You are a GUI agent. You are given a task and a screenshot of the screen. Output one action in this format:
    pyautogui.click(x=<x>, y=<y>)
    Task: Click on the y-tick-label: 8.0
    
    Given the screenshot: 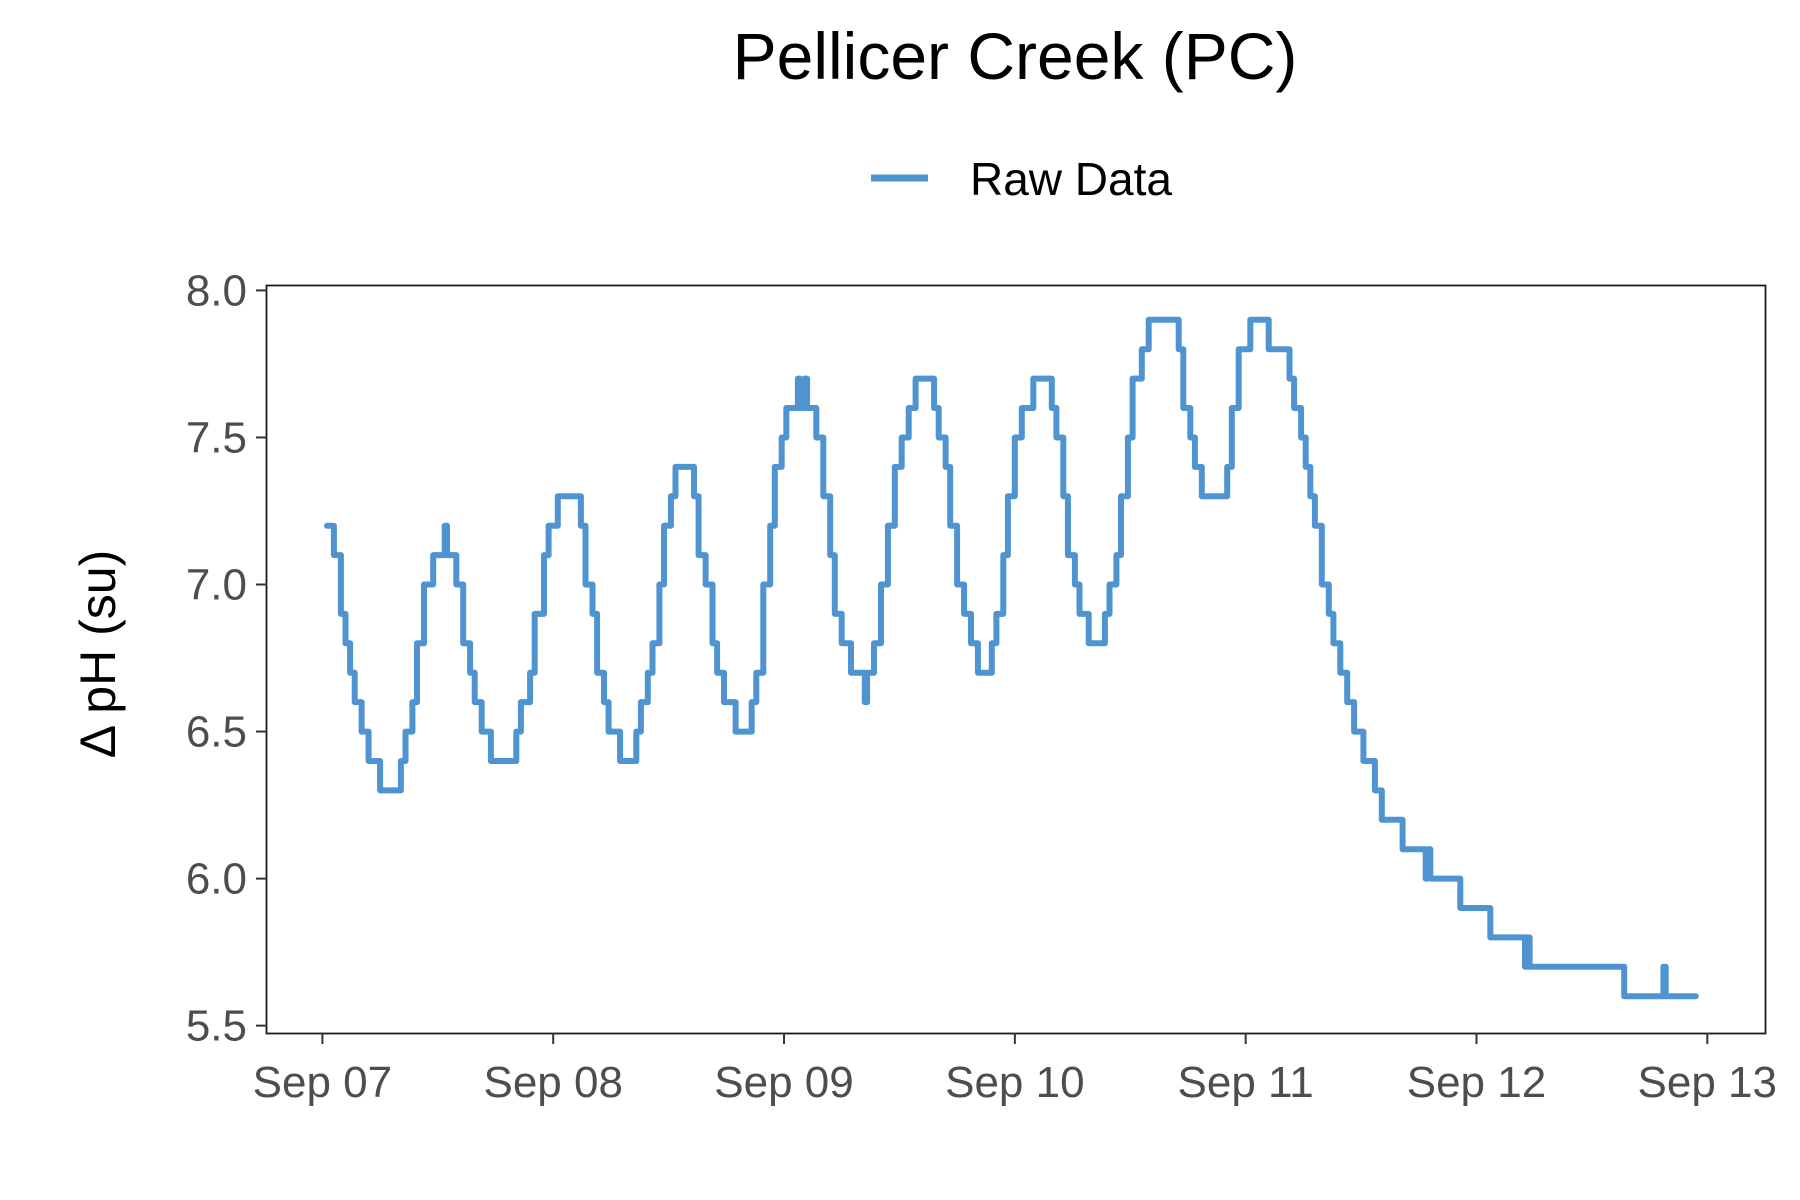 What is the action you would take?
    pyautogui.click(x=216, y=290)
    